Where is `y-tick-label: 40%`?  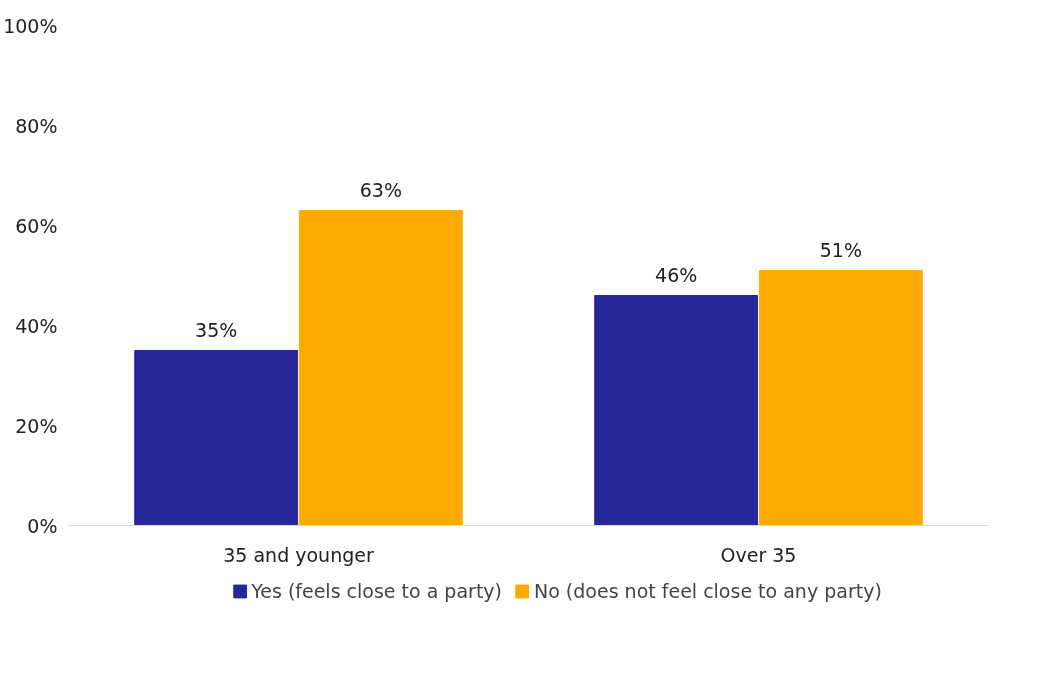
y-tick-label: 40% is located at coordinates (36, 325).